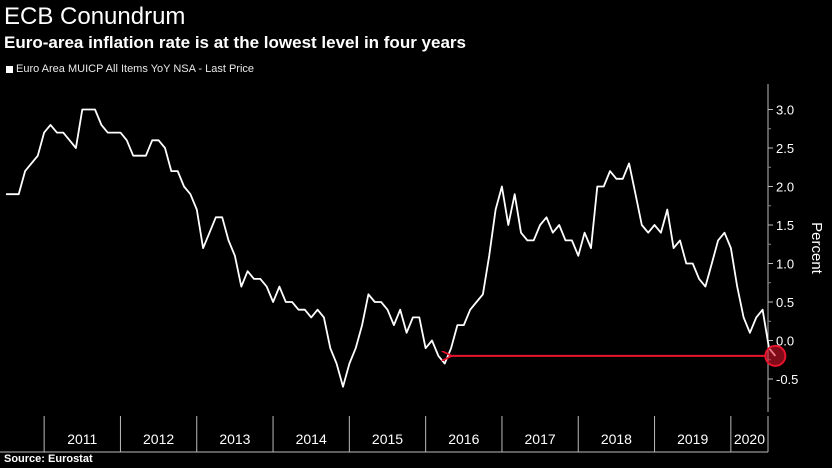  I want to click on y-tick-label: -0.5, so click(787, 379).